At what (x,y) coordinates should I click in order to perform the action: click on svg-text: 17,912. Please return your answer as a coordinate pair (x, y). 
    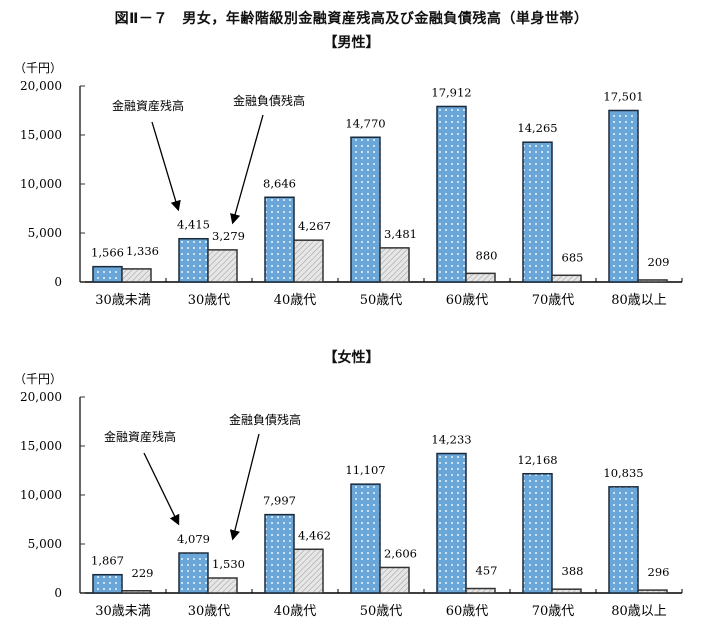
    Looking at the image, I should click on (451, 92).